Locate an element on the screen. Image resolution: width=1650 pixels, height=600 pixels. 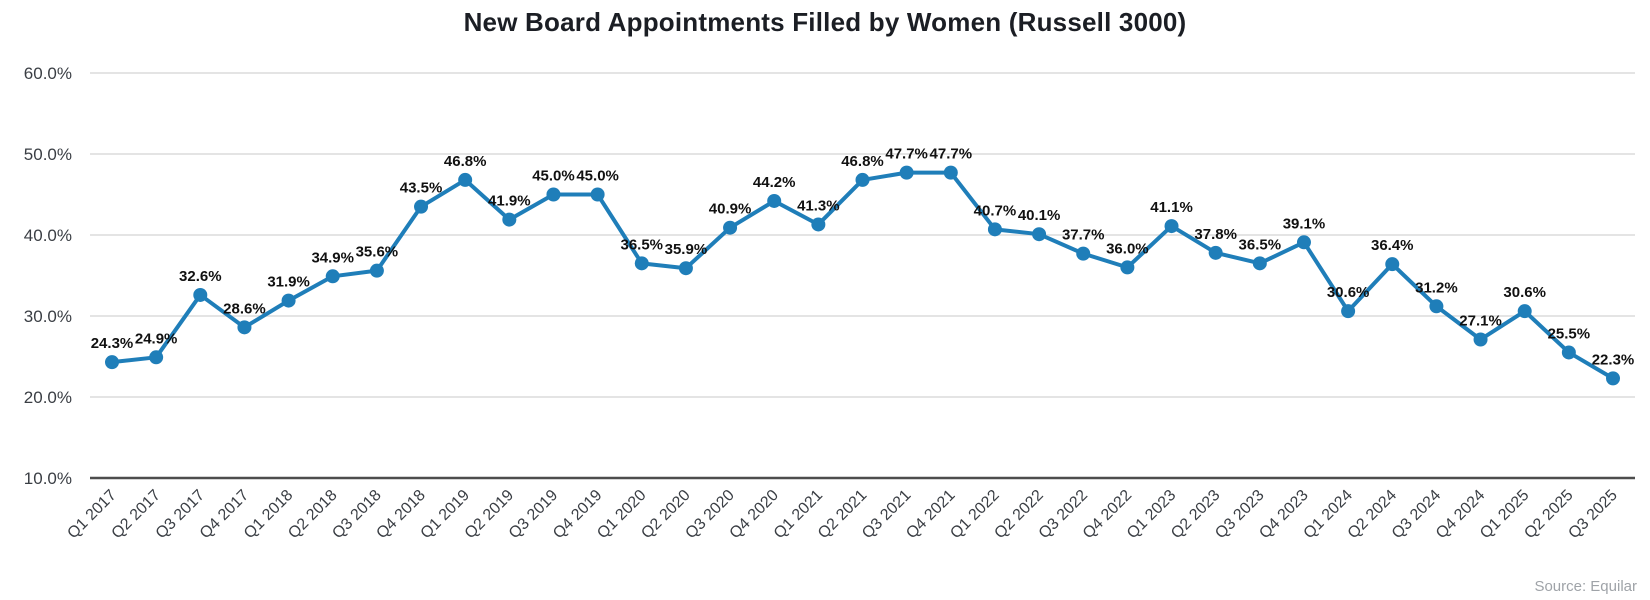
data-point-label: 34.9% is located at coordinates (332, 257).